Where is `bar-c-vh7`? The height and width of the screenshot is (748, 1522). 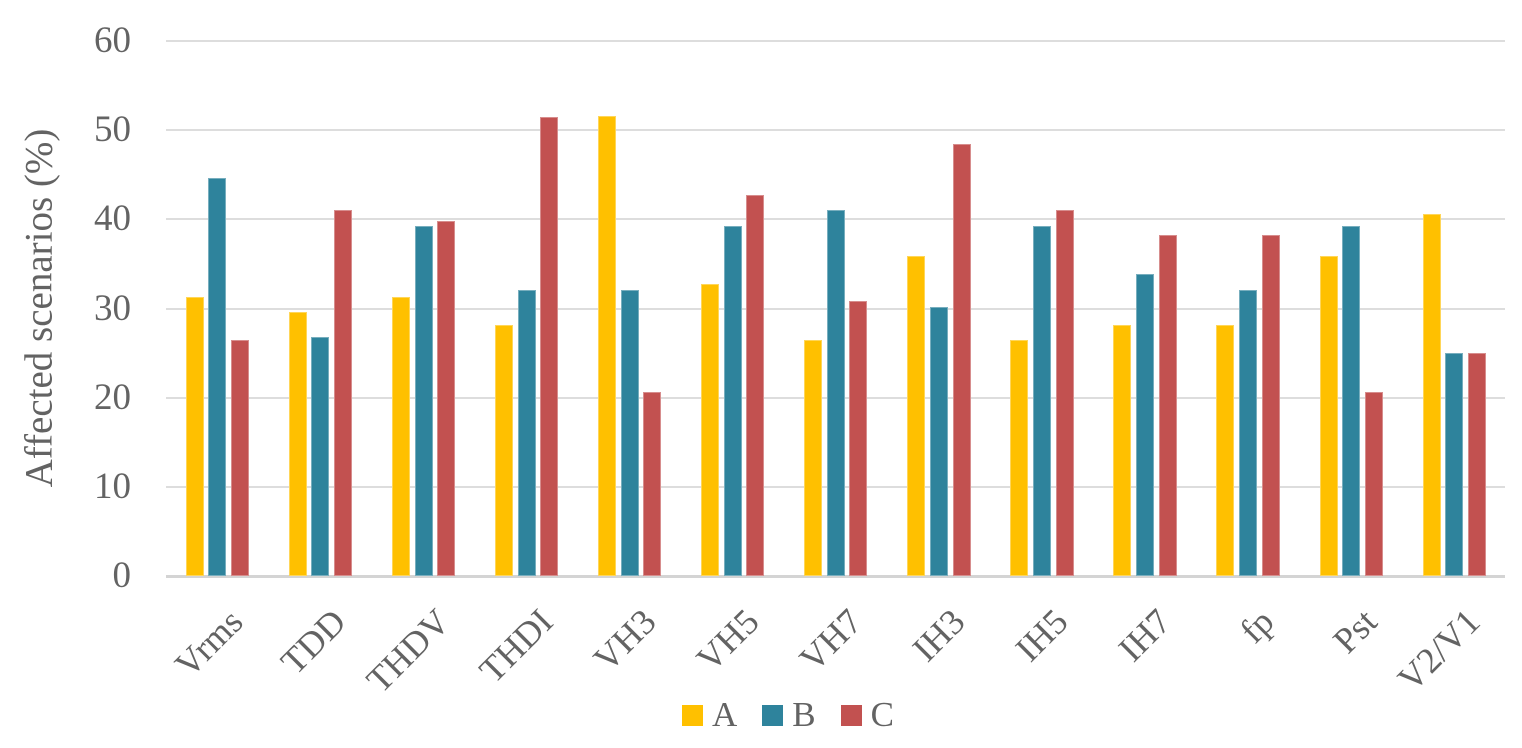
bar-c-vh7 is located at coordinates (858, 438).